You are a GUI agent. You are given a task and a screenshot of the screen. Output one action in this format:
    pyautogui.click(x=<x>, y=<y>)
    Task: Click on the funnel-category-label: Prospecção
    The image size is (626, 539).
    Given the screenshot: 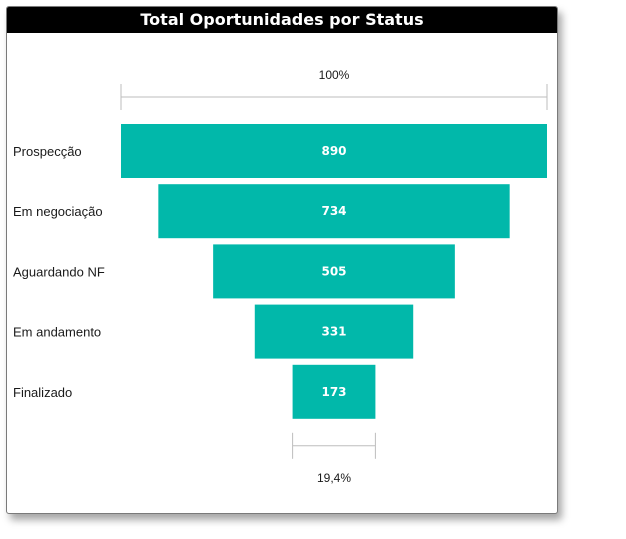 What is the action you would take?
    pyautogui.click(x=47, y=151)
    